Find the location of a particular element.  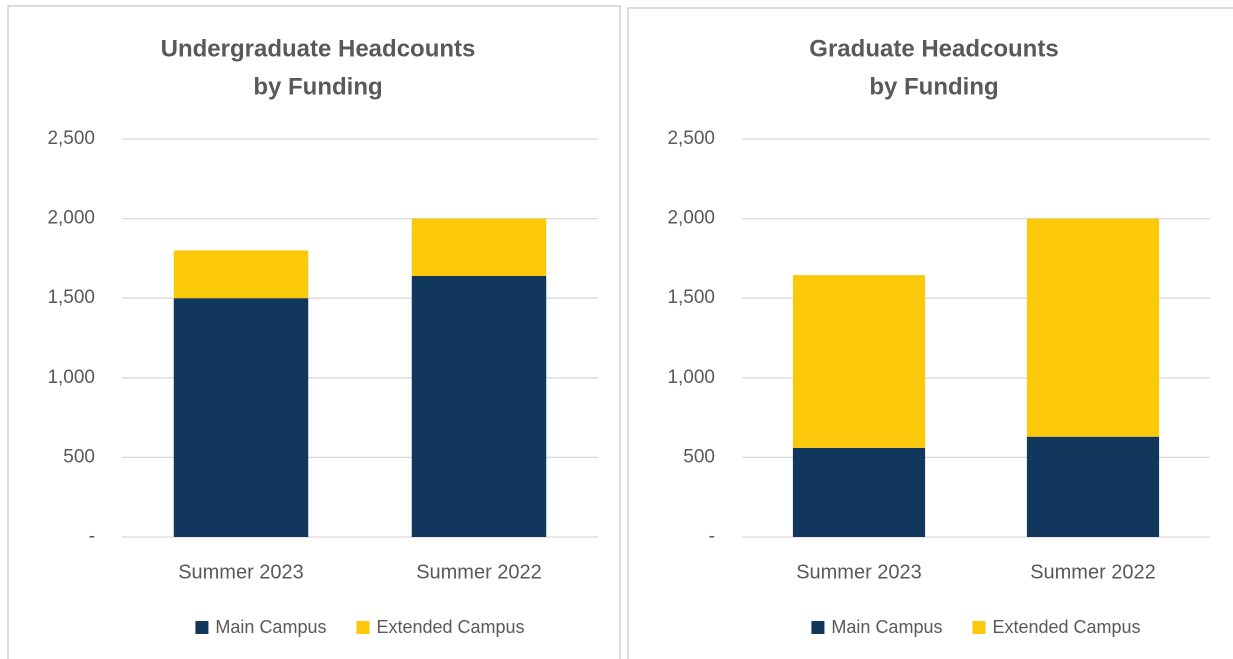

chart-title: Undergraduate Headcounts is located at coordinates (318, 48).